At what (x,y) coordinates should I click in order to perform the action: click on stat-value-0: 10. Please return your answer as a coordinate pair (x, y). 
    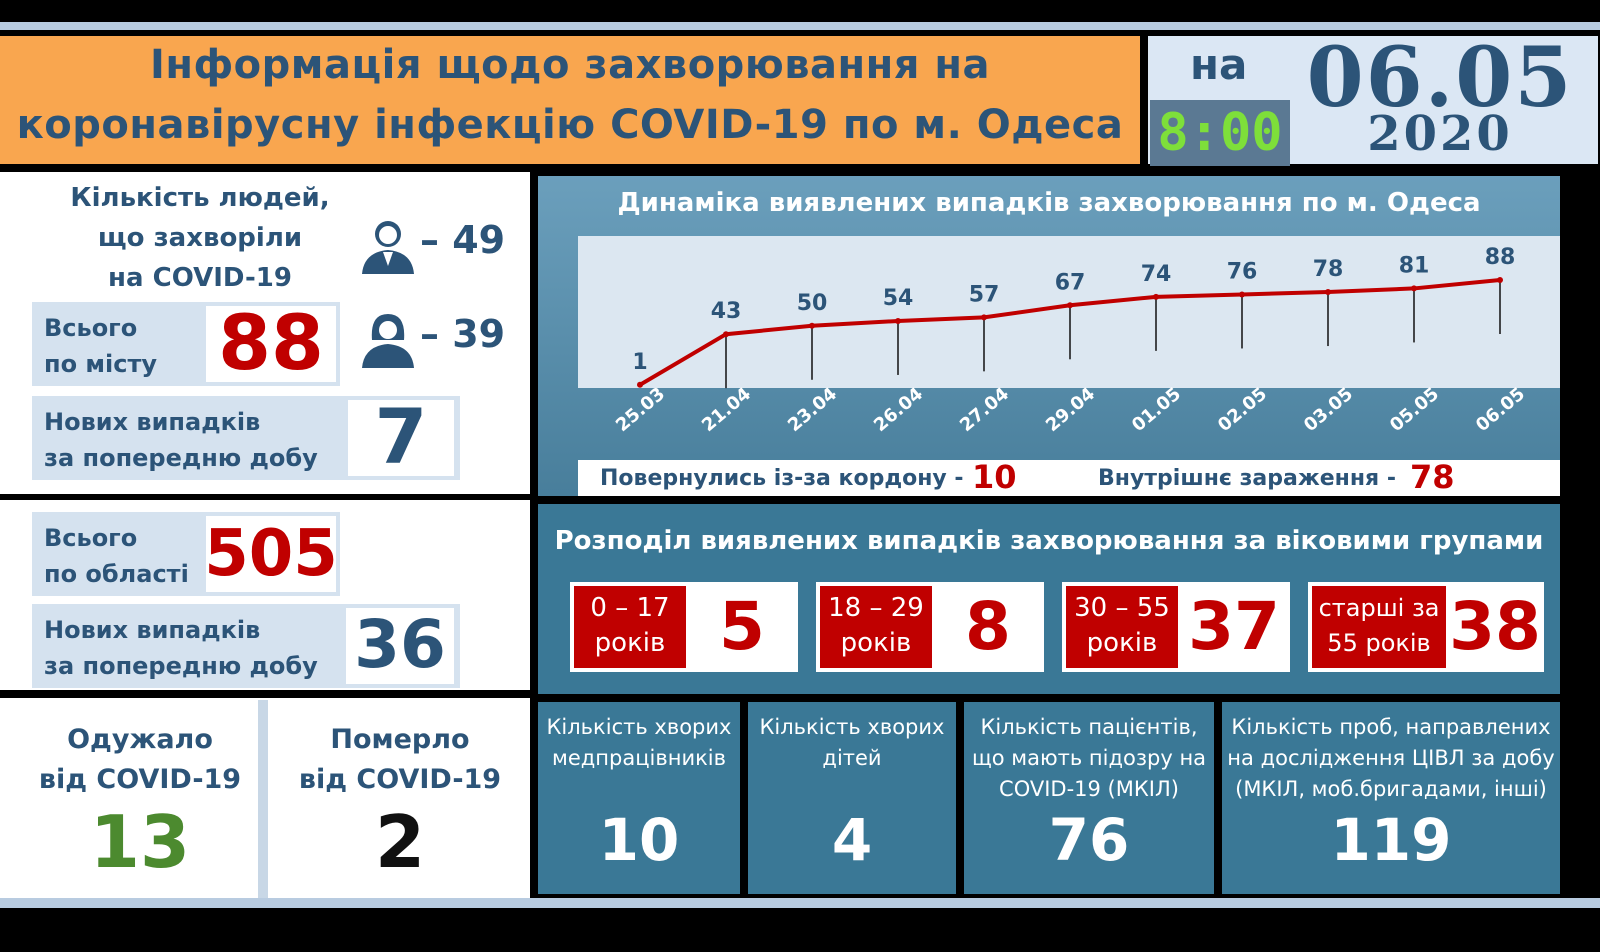
    Looking at the image, I should click on (639, 840).